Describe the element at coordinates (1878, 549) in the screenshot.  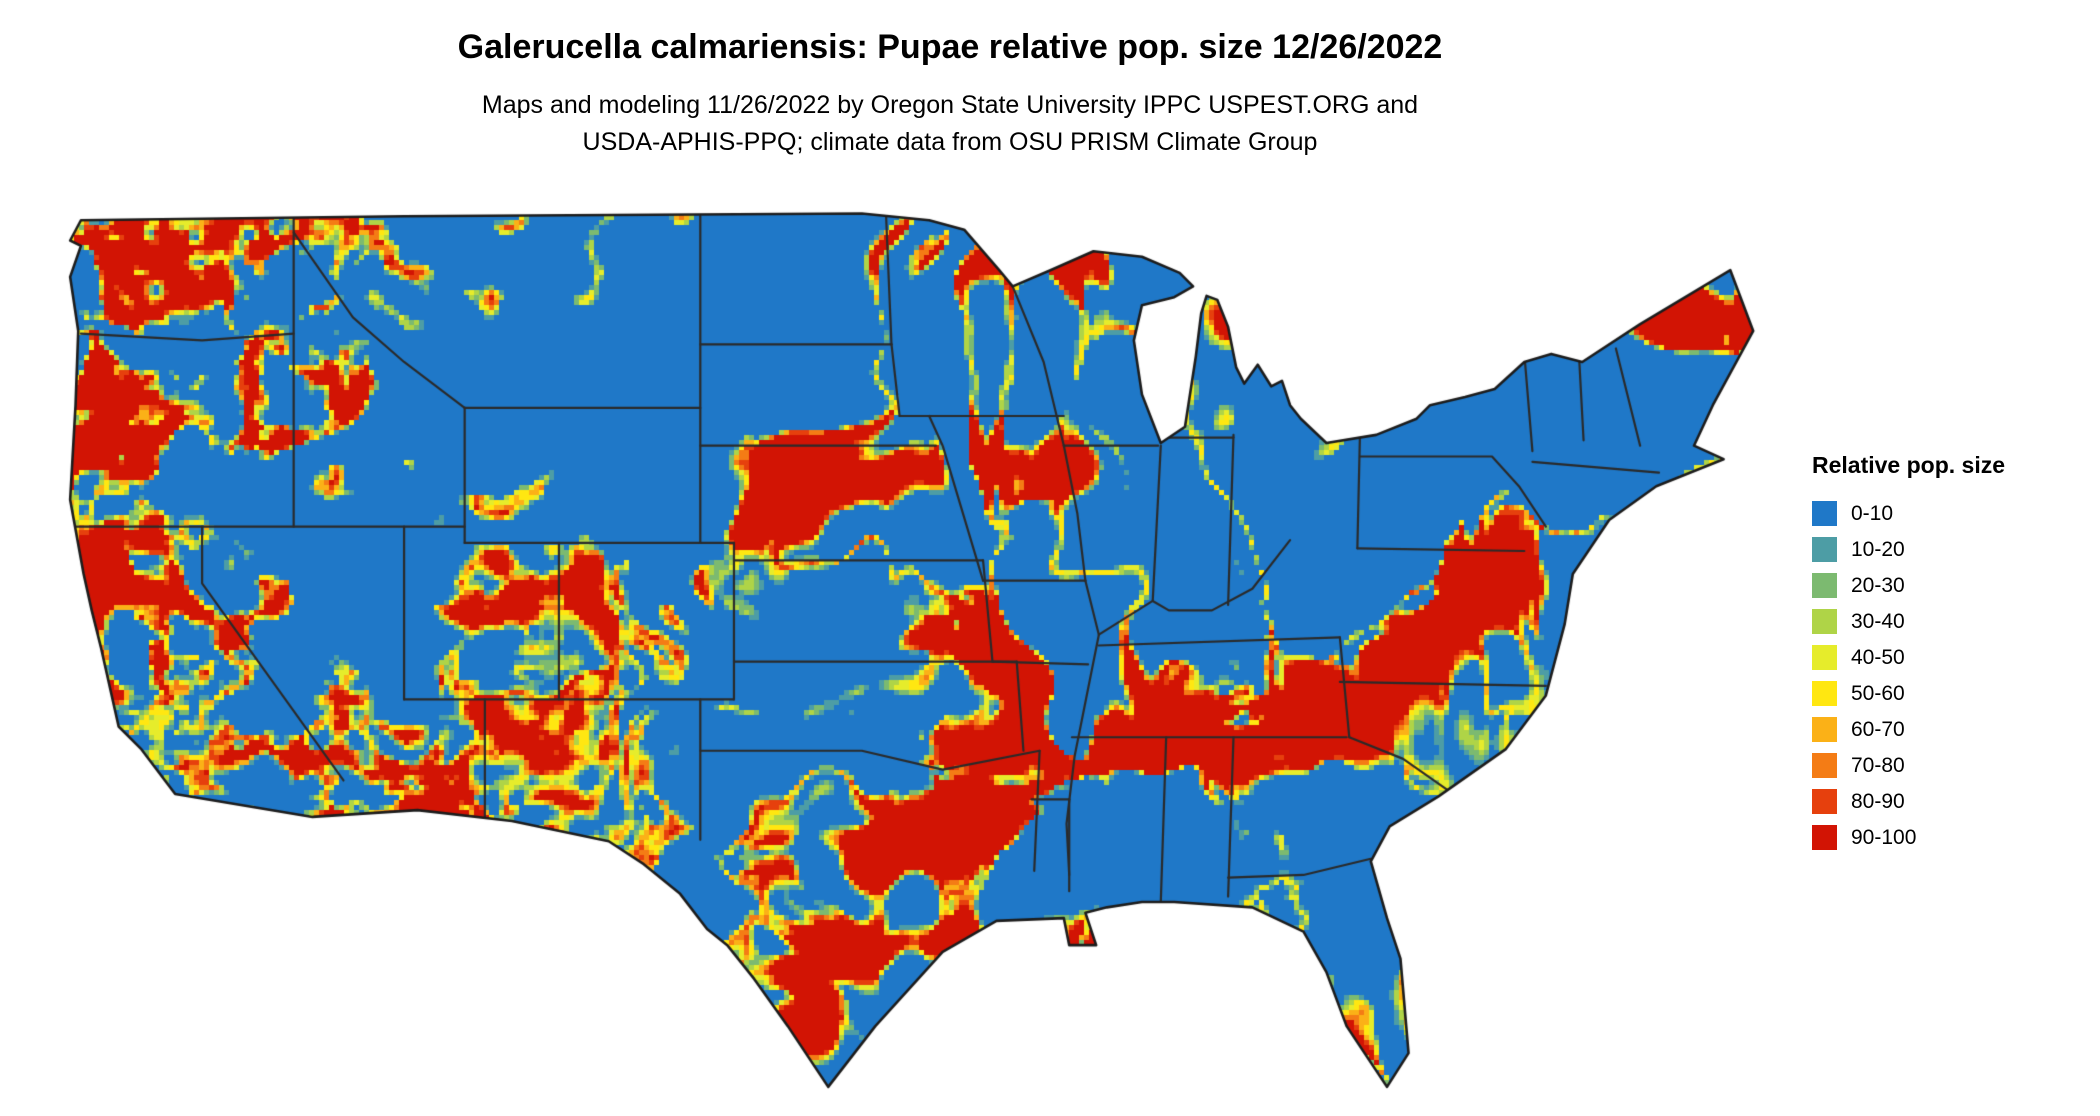
I see `legend-item-label: 10-20` at that location.